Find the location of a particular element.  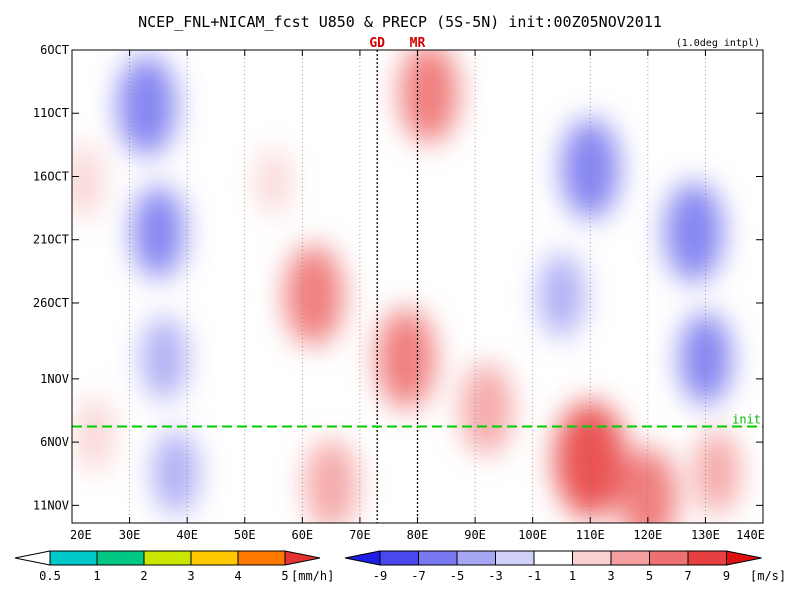

u850-colorbar-label: -1 is located at coordinates (534, 576).